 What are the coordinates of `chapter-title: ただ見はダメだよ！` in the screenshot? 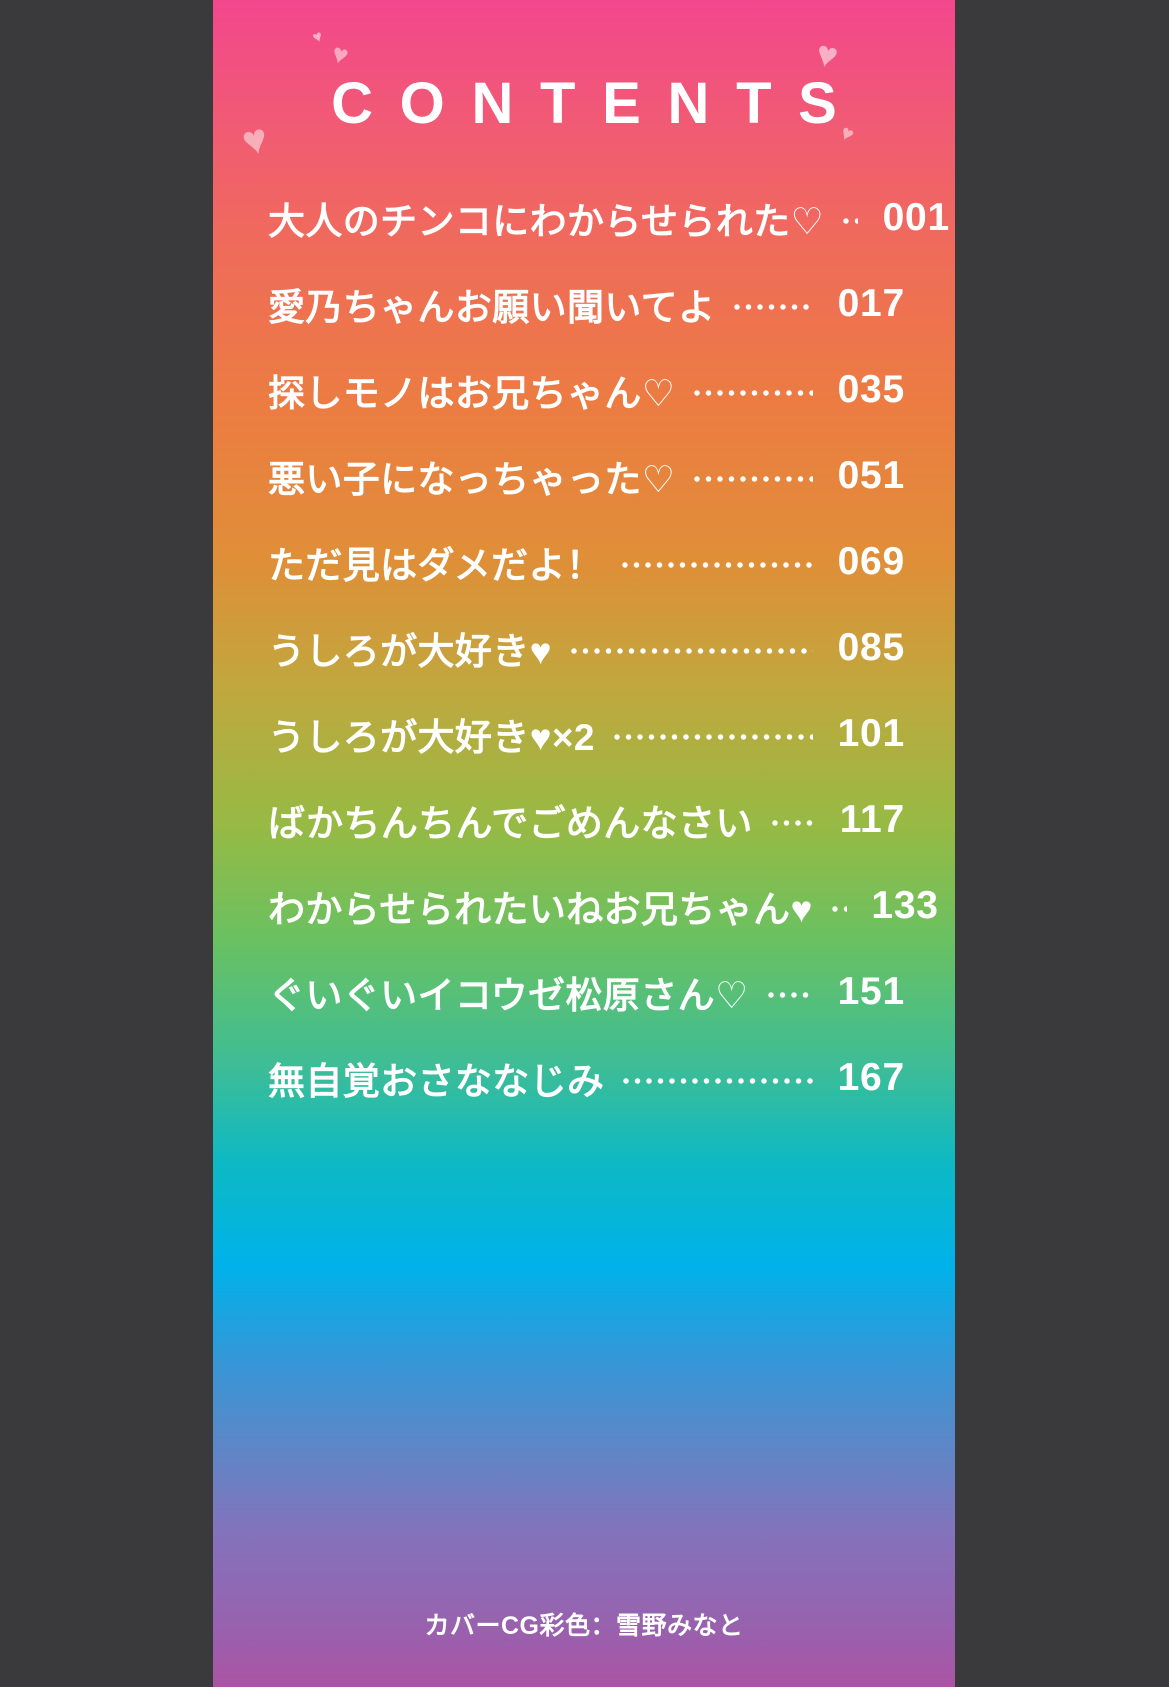 It's located at (436, 565).